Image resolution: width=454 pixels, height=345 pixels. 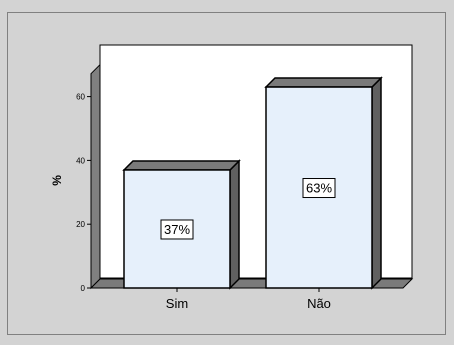 I want to click on x-tick-label: Sim, so click(x=177, y=303).